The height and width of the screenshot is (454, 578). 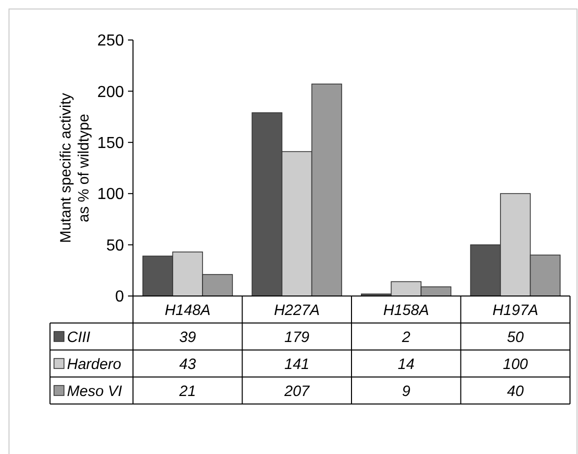 What do you see at coordinates (187, 391) in the screenshot?
I see `data-label: 21` at bounding box center [187, 391].